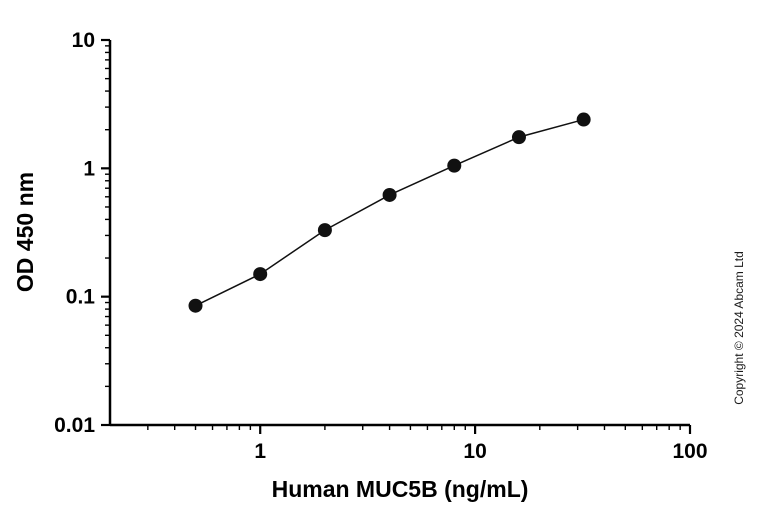  What do you see at coordinates (260, 451) in the screenshot?
I see `x-tick-label: 1` at bounding box center [260, 451].